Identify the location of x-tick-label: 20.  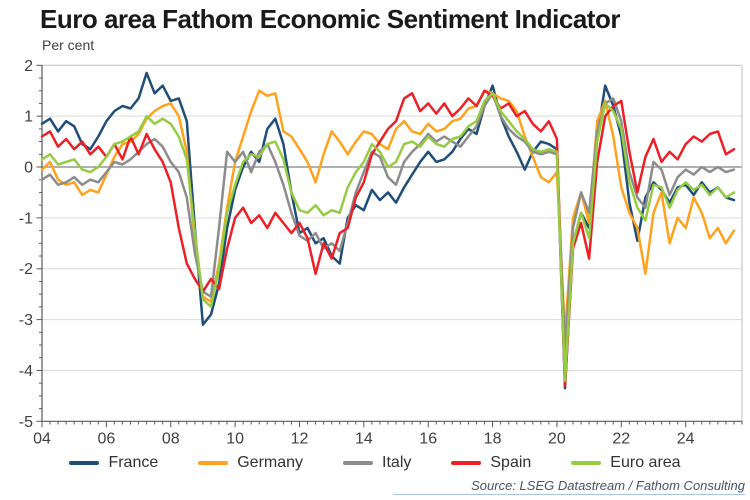
(557, 438).